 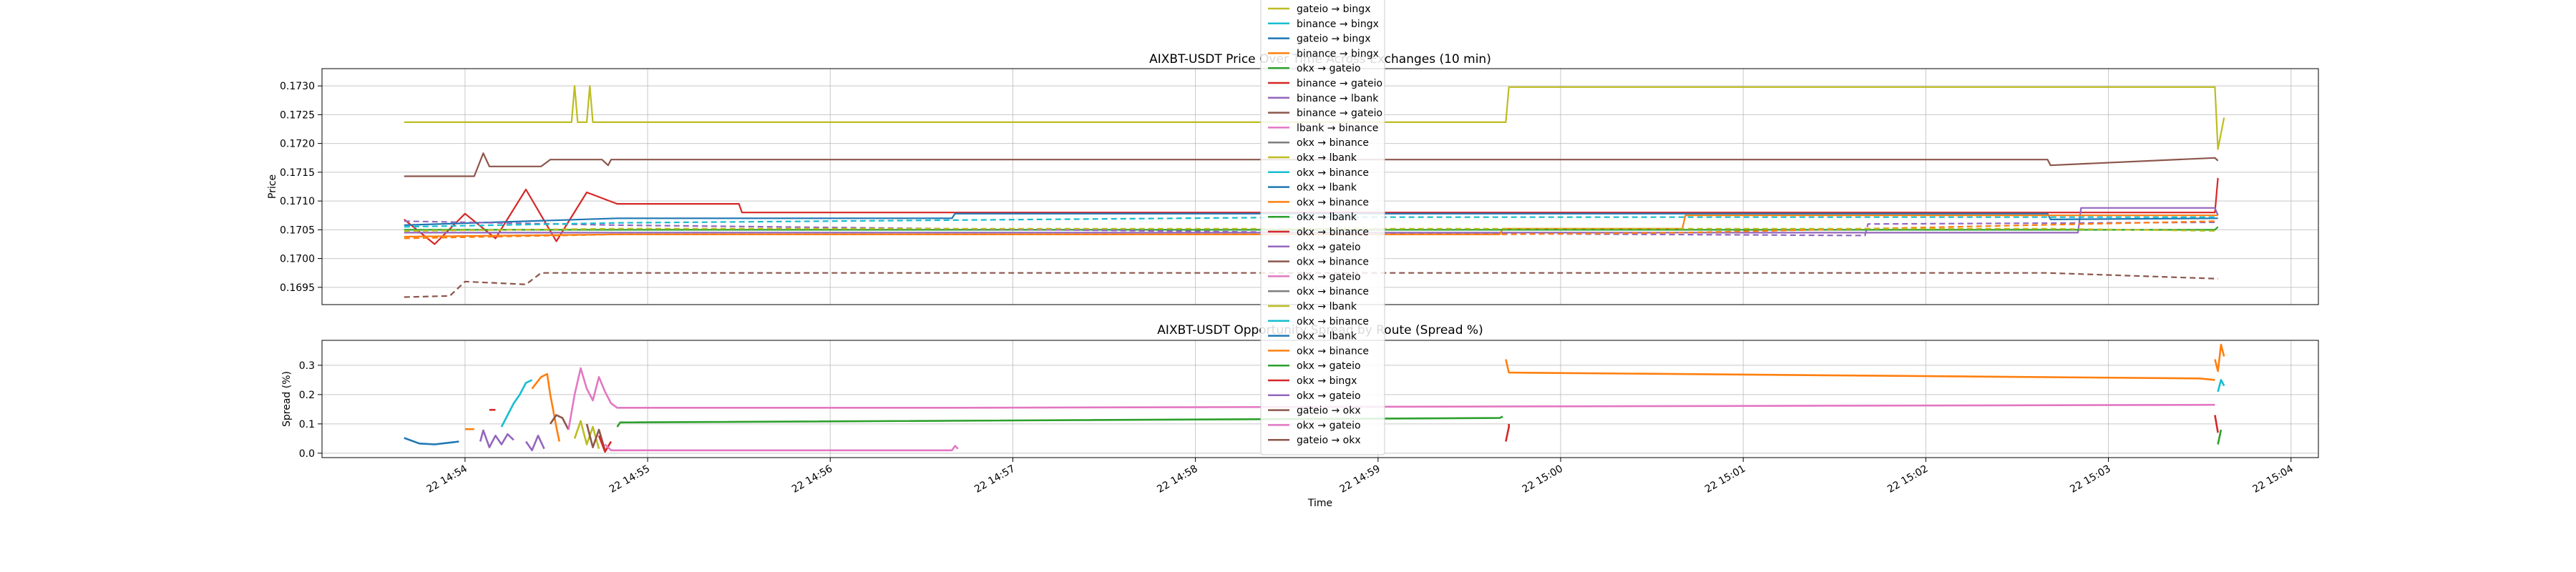 I want to click on series-line-17: okx → binance, so click(x=2221, y=386).